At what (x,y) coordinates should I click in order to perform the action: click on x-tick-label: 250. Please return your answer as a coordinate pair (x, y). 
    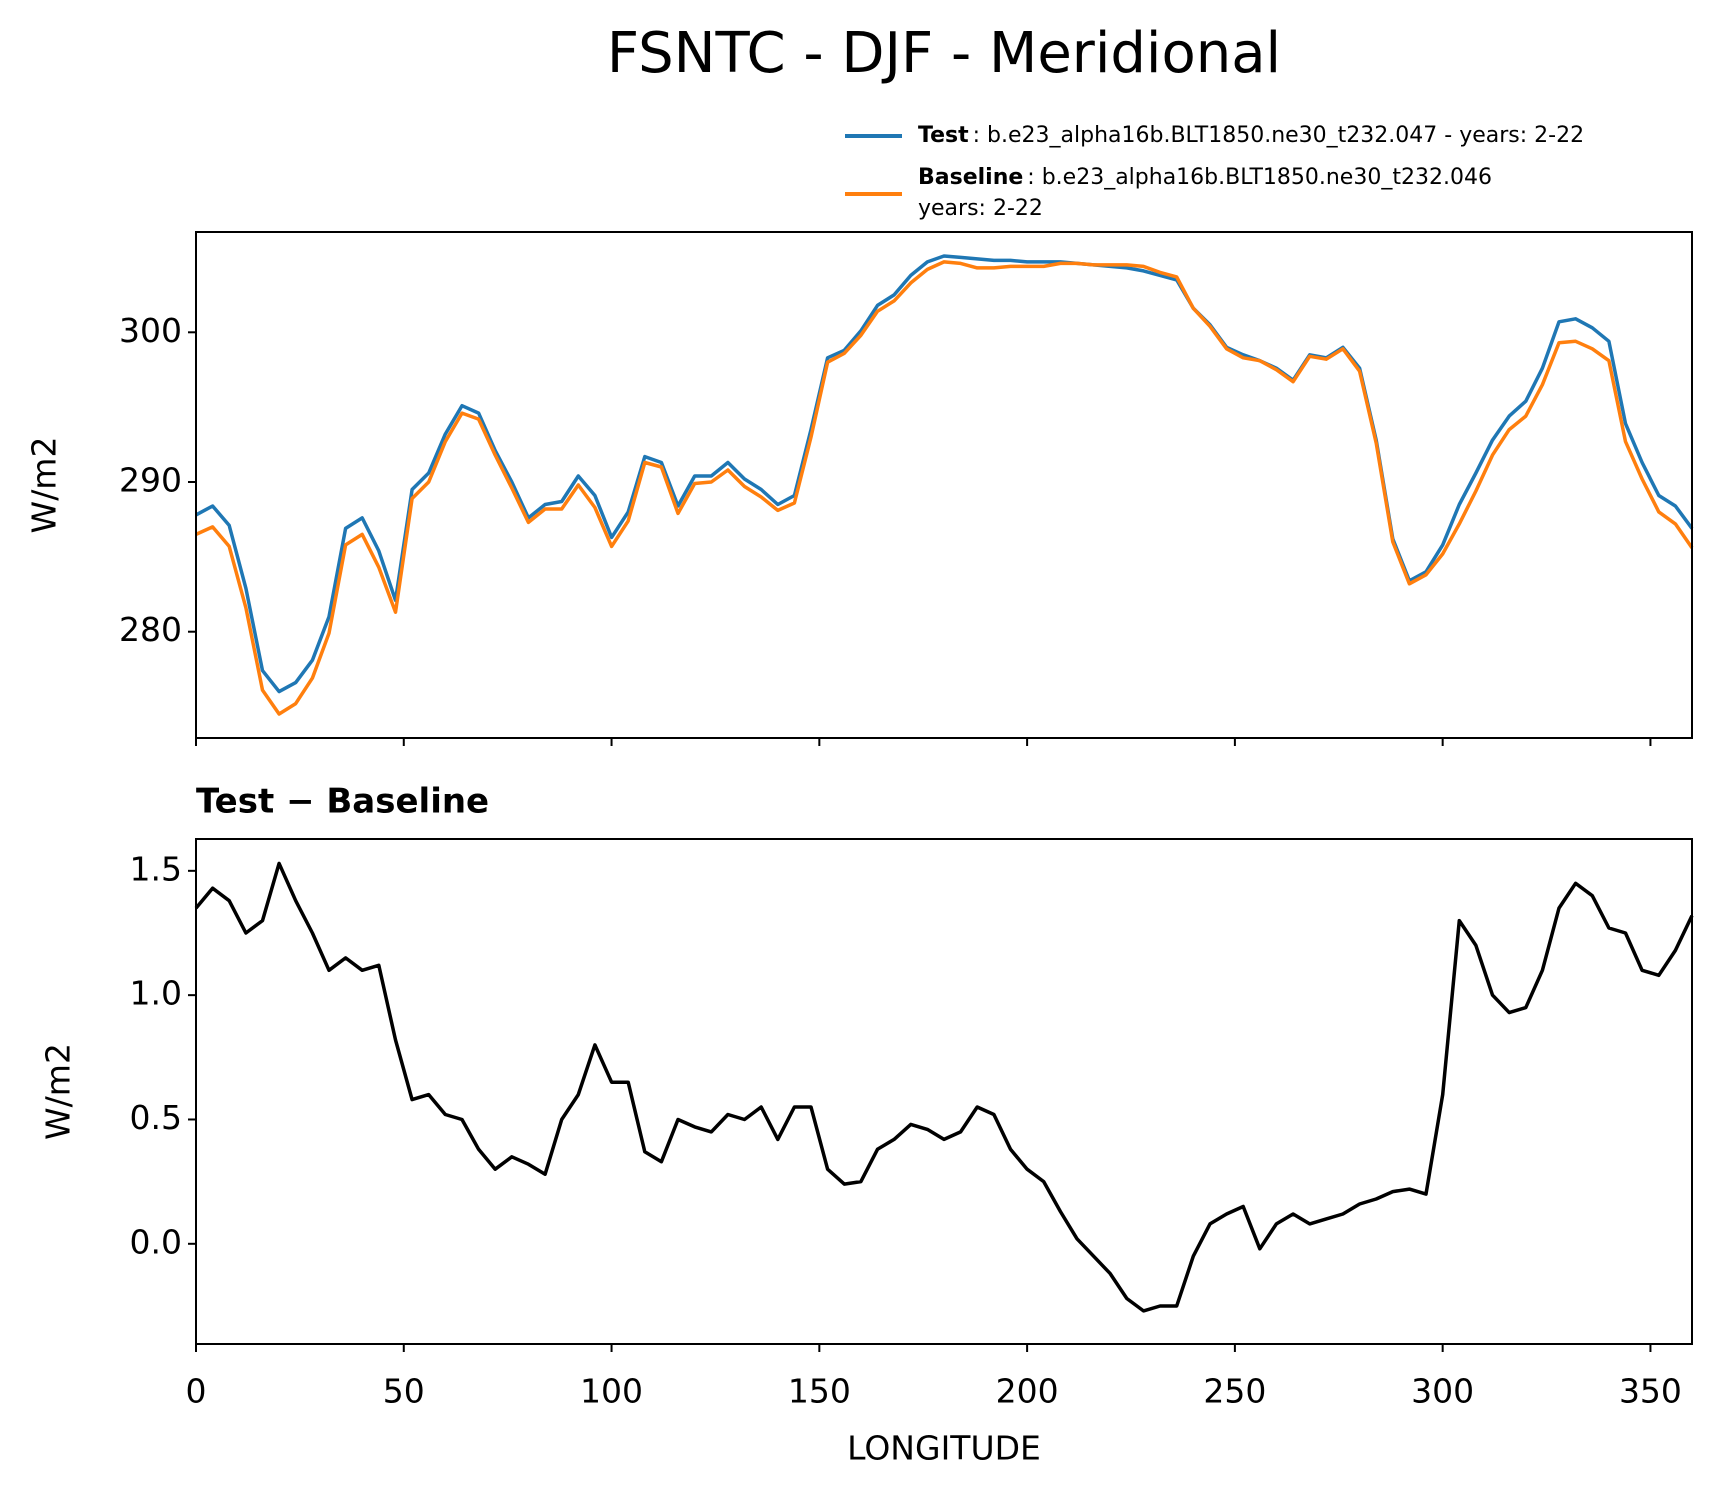
    Looking at the image, I should click on (1234, 1391).